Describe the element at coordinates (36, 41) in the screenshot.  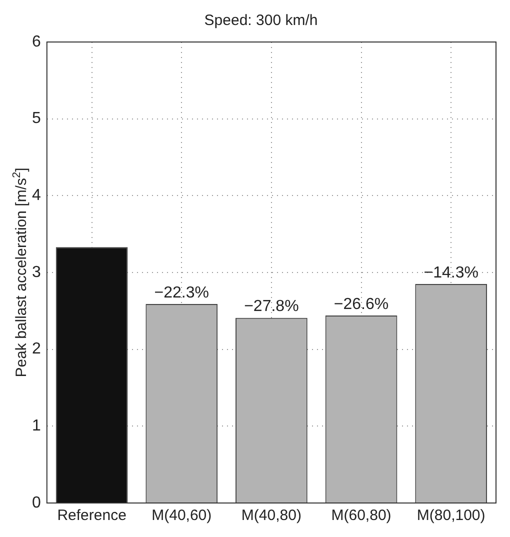
I see `y-tick-label: 6` at that location.